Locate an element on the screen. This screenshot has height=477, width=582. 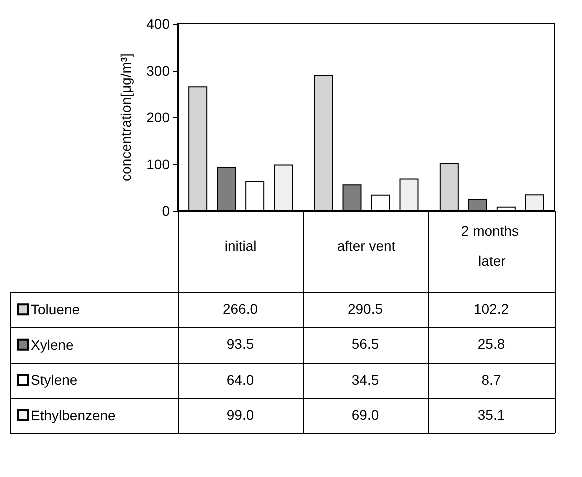
data-label: 64.0 is located at coordinates (241, 380).